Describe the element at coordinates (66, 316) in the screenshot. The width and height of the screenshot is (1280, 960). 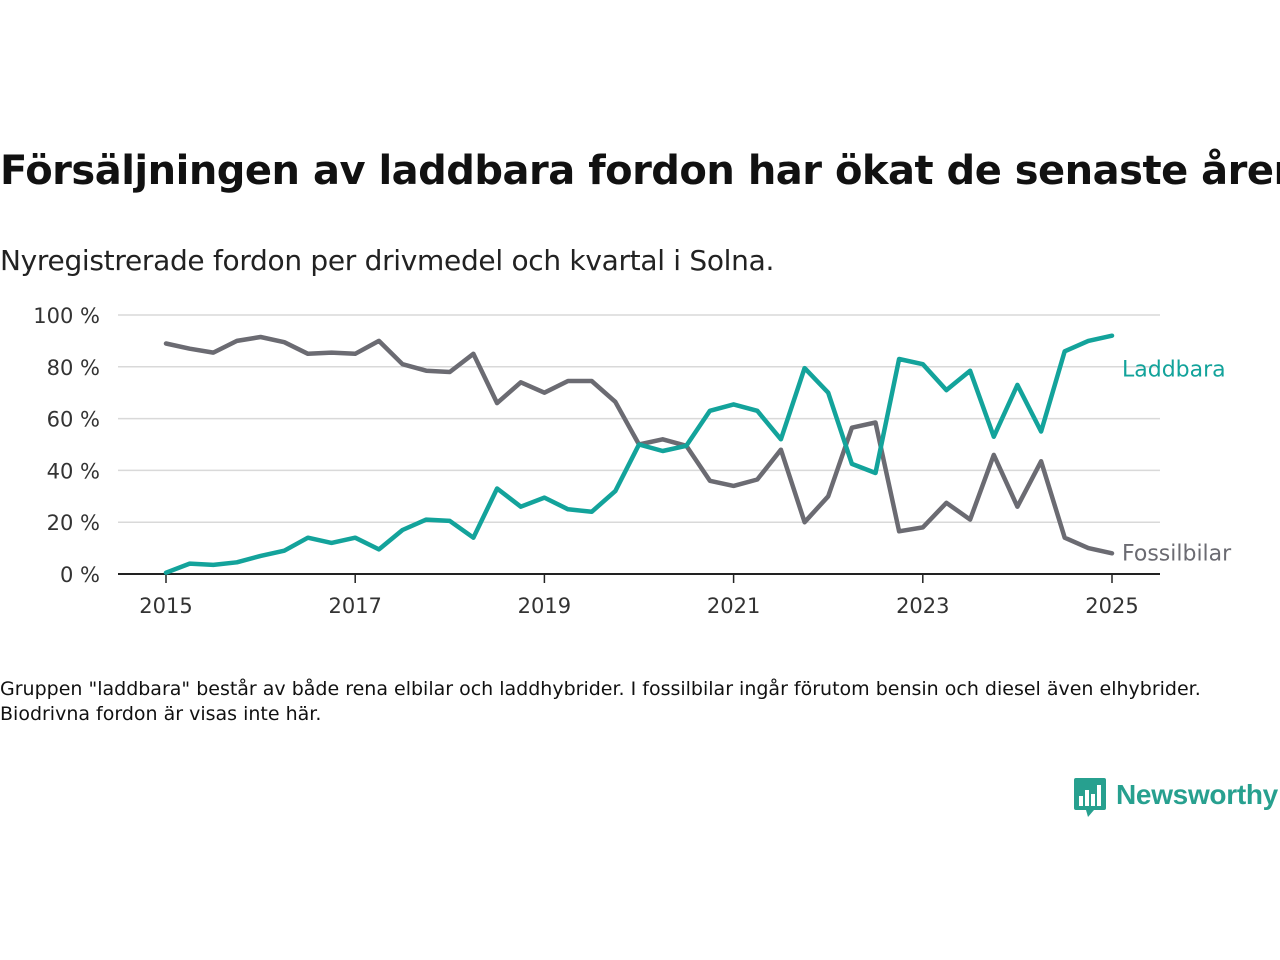
I see `y-tick-label: 100 %` at that location.